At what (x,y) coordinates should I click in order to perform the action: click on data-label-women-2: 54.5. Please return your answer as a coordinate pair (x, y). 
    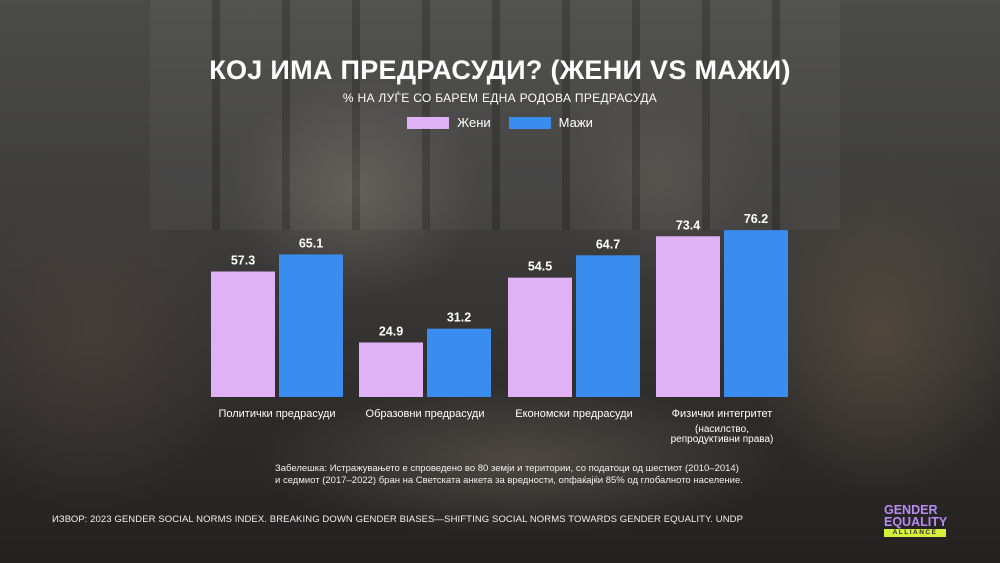
    Looking at the image, I should click on (540, 267).